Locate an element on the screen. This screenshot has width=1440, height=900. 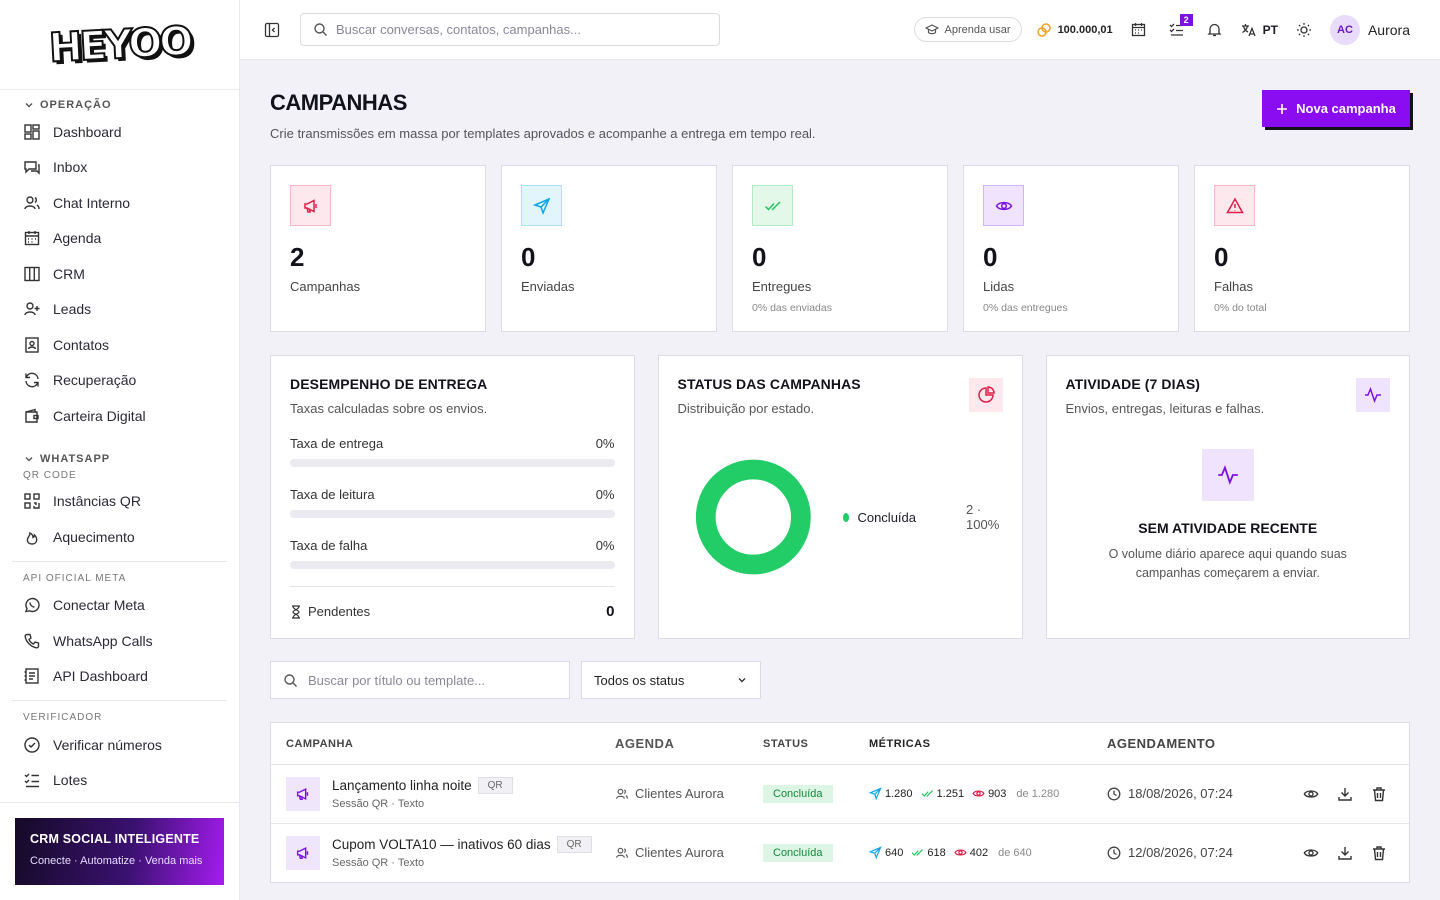
sidebar-item-crm: CRM is located at coordinates (119, 274).